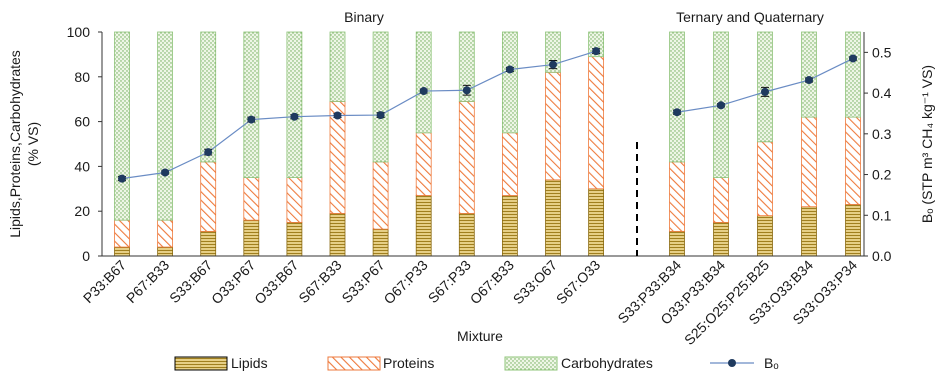 Image resolution: width=946 pixels, height=374 pixels. I want to click on right-axis-title: Bₒ (STP m³ CH₄ kg⁻¹ VS), so click(927, 144).